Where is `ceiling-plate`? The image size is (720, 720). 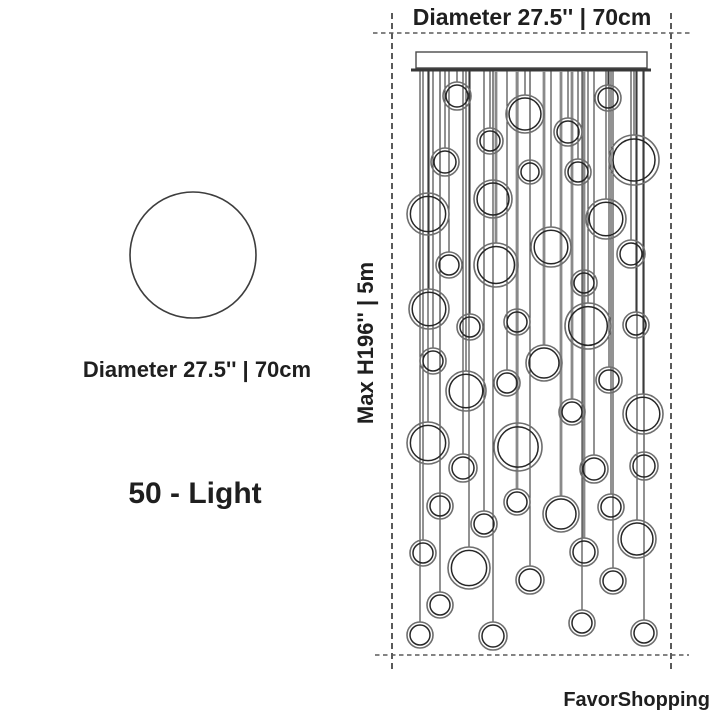 ceiling-plate is located at coordinates (531, 60).